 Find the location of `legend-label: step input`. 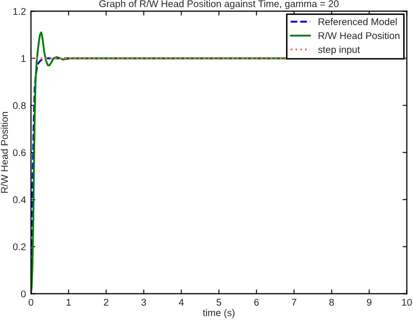

legend-label: step input is located at coordinates (339, 50).